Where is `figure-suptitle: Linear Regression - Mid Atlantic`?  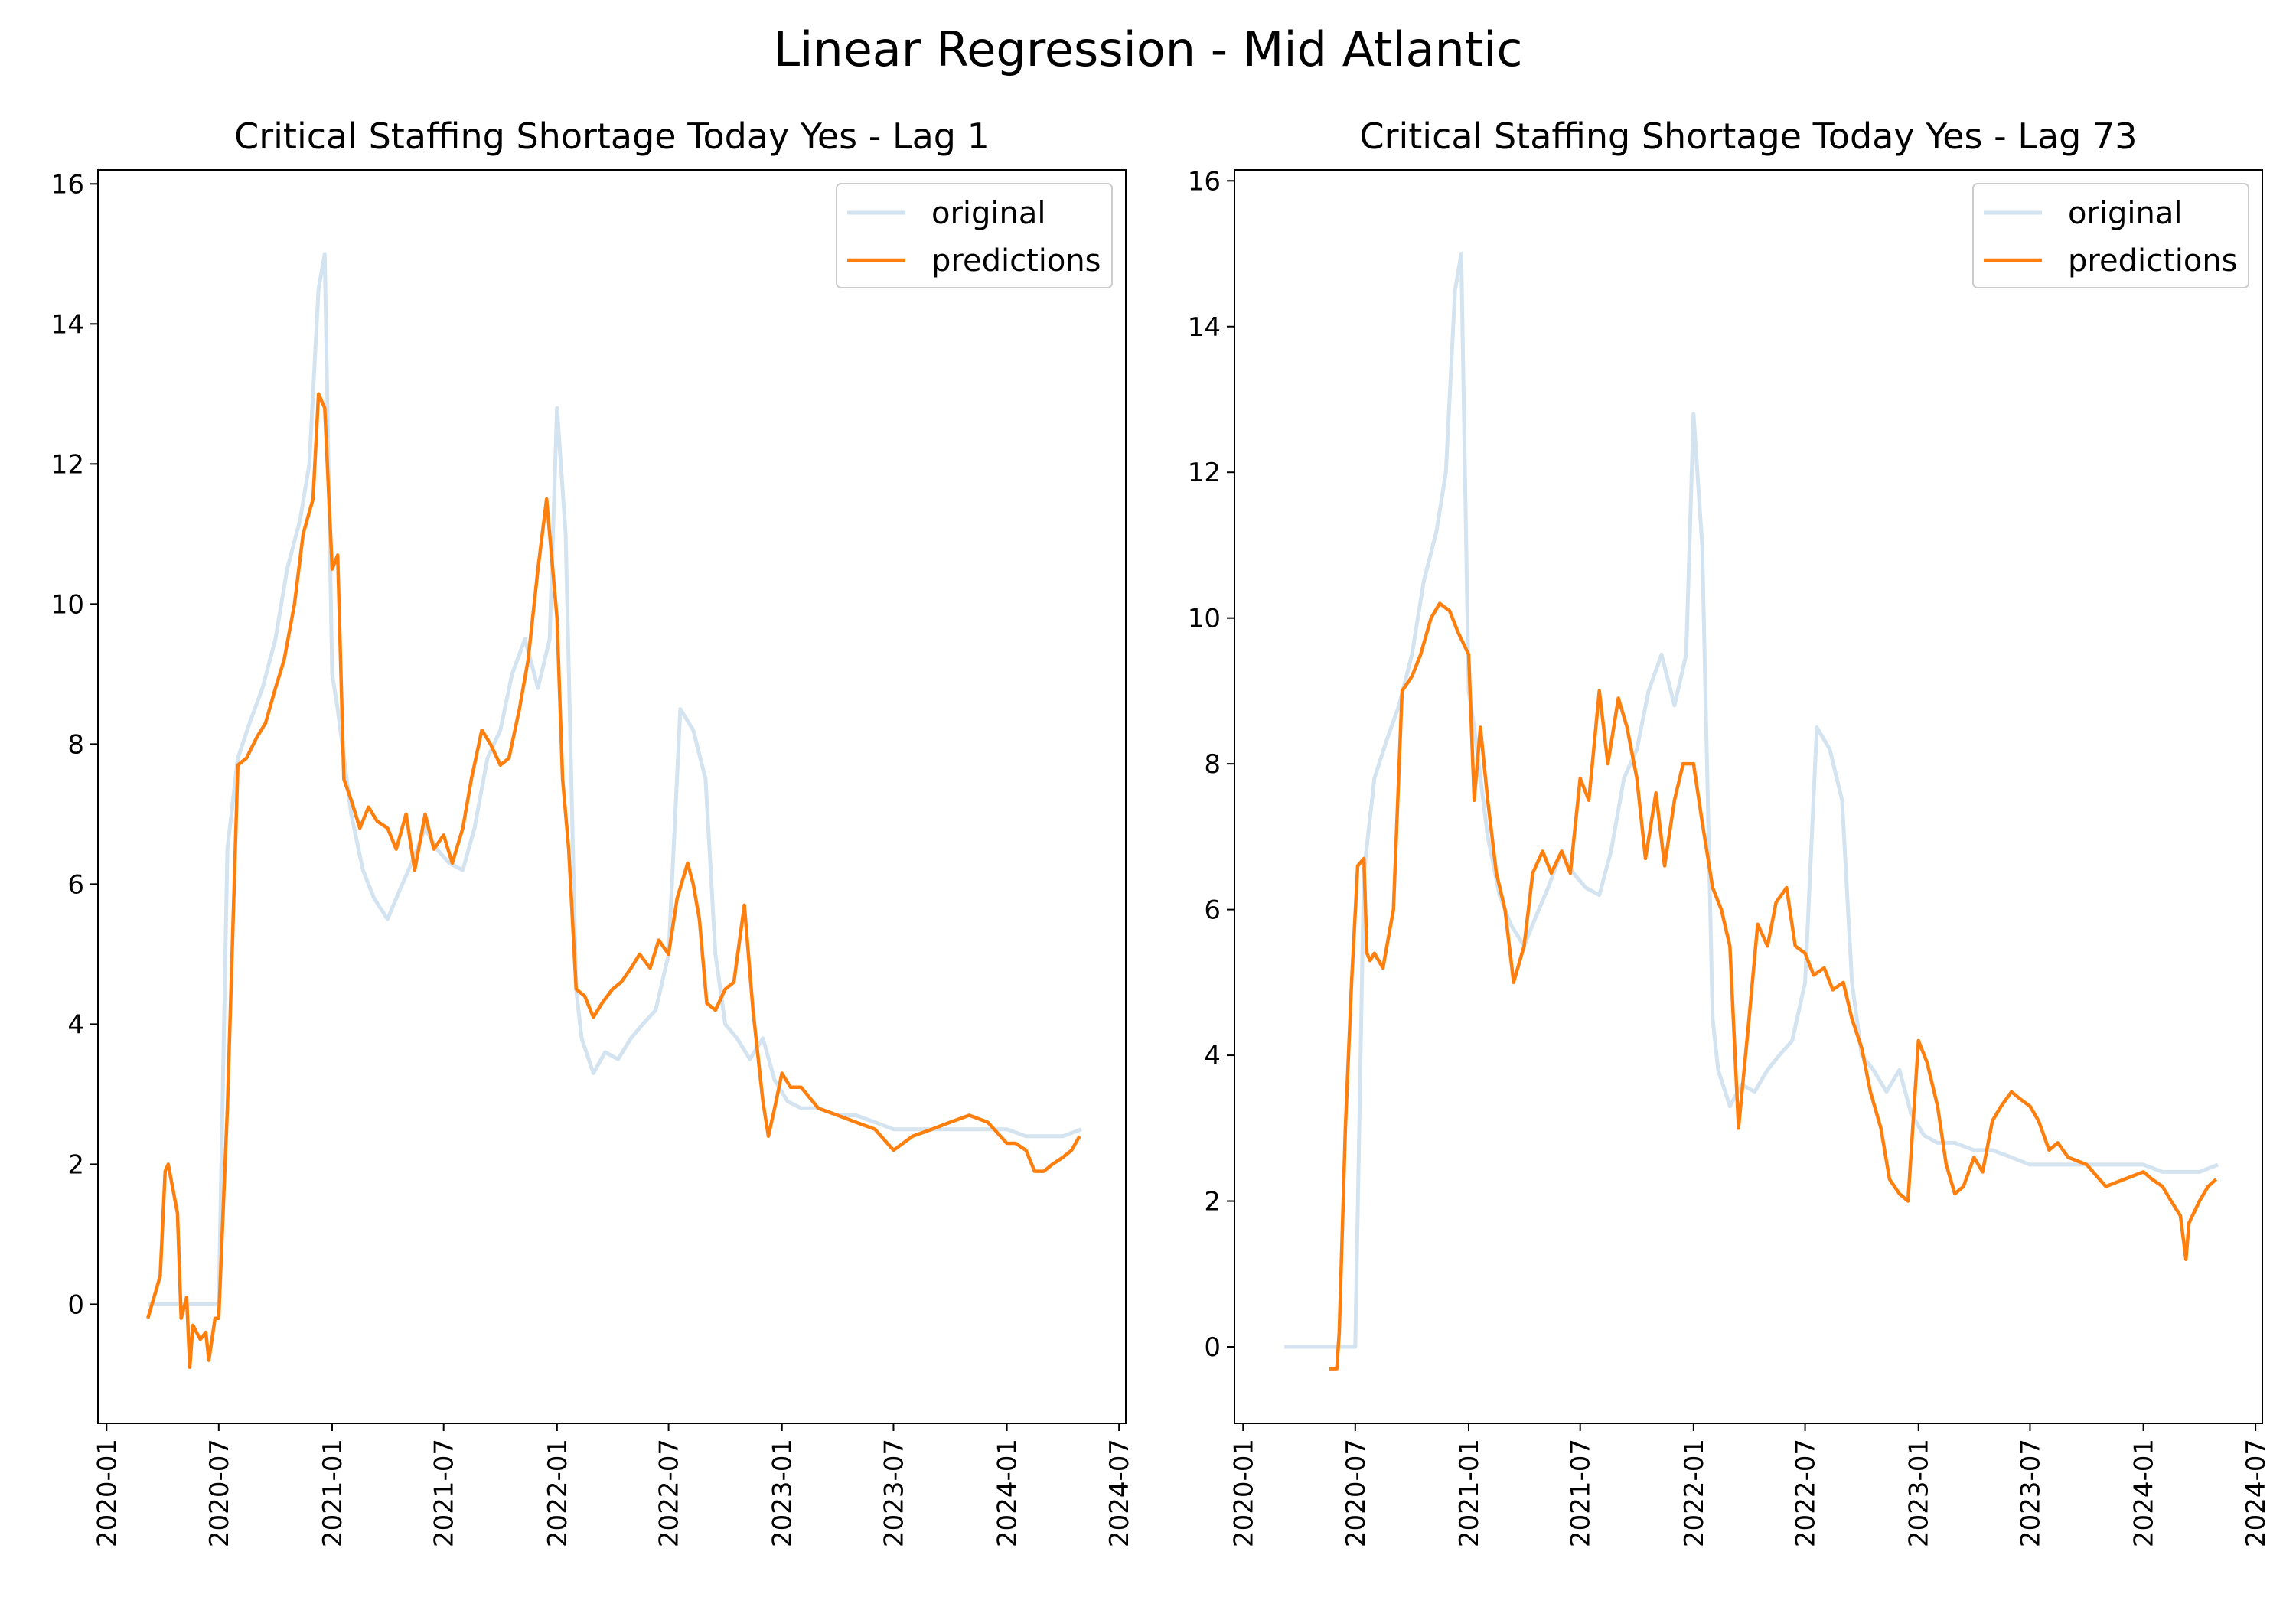 figure-suptitle: Linear Regression - Mid Atlantic is located at coordinates (1148, 49).